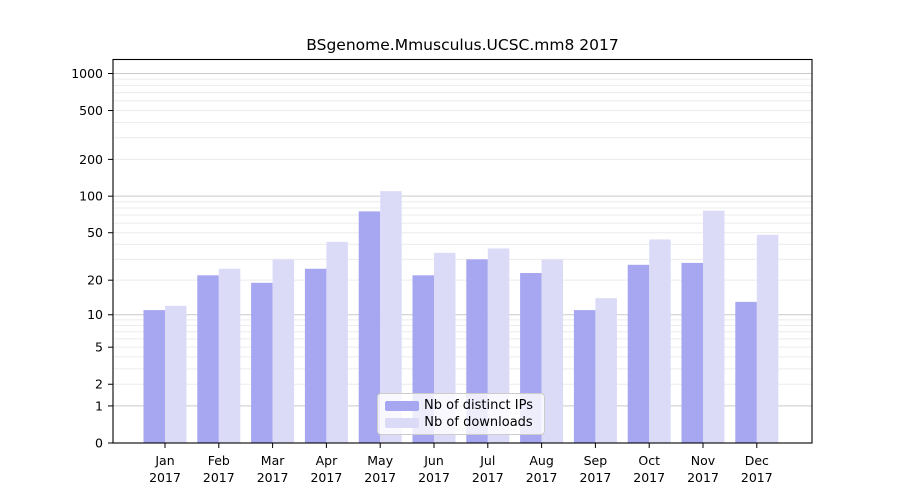 Image resolution: width=900 pixels, height=500 pixels. I want to click on legend-label-downloads: Nb of downloads, so click(478, 422).